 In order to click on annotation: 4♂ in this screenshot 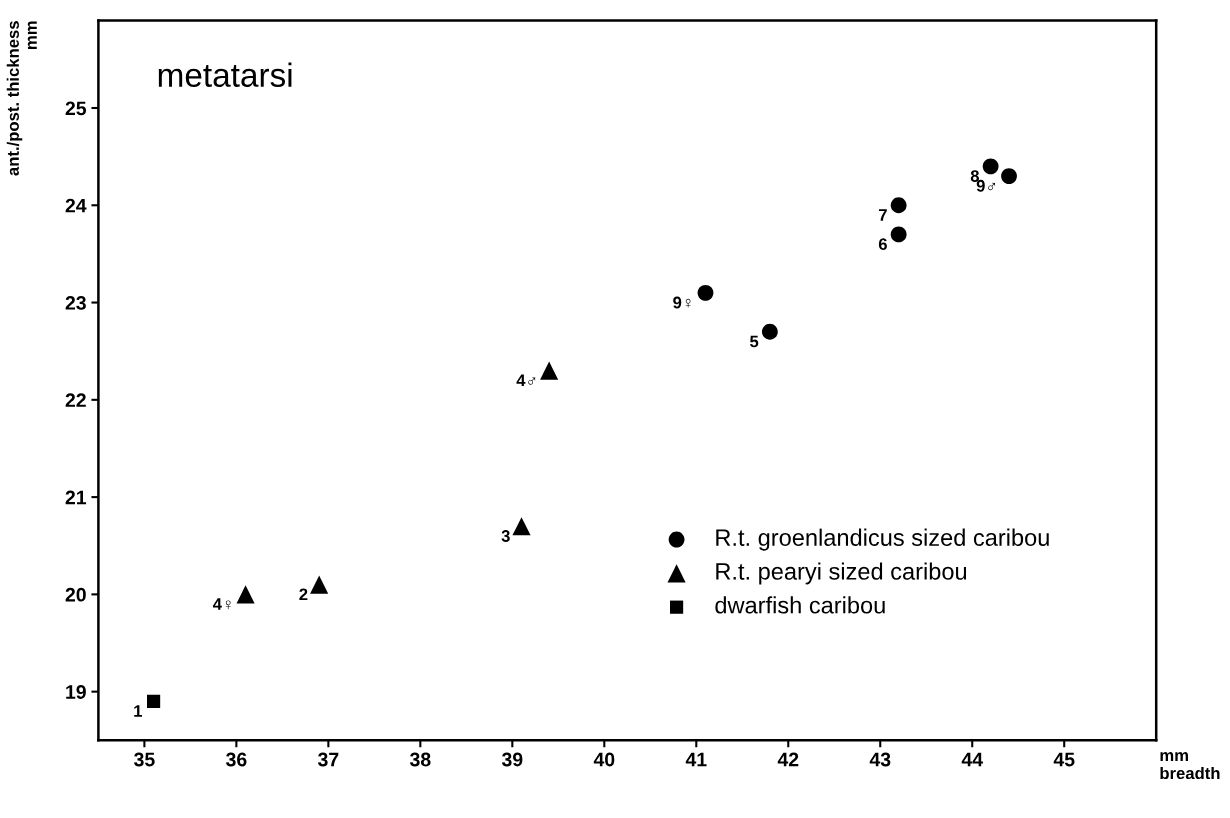, I will do `click(526, 380)`.